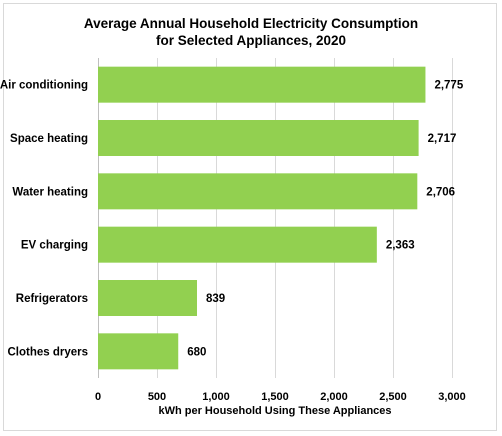 This screenshot has width=502, height=436. I want to click on x-tick-label: 1,500, so click(275, 397).